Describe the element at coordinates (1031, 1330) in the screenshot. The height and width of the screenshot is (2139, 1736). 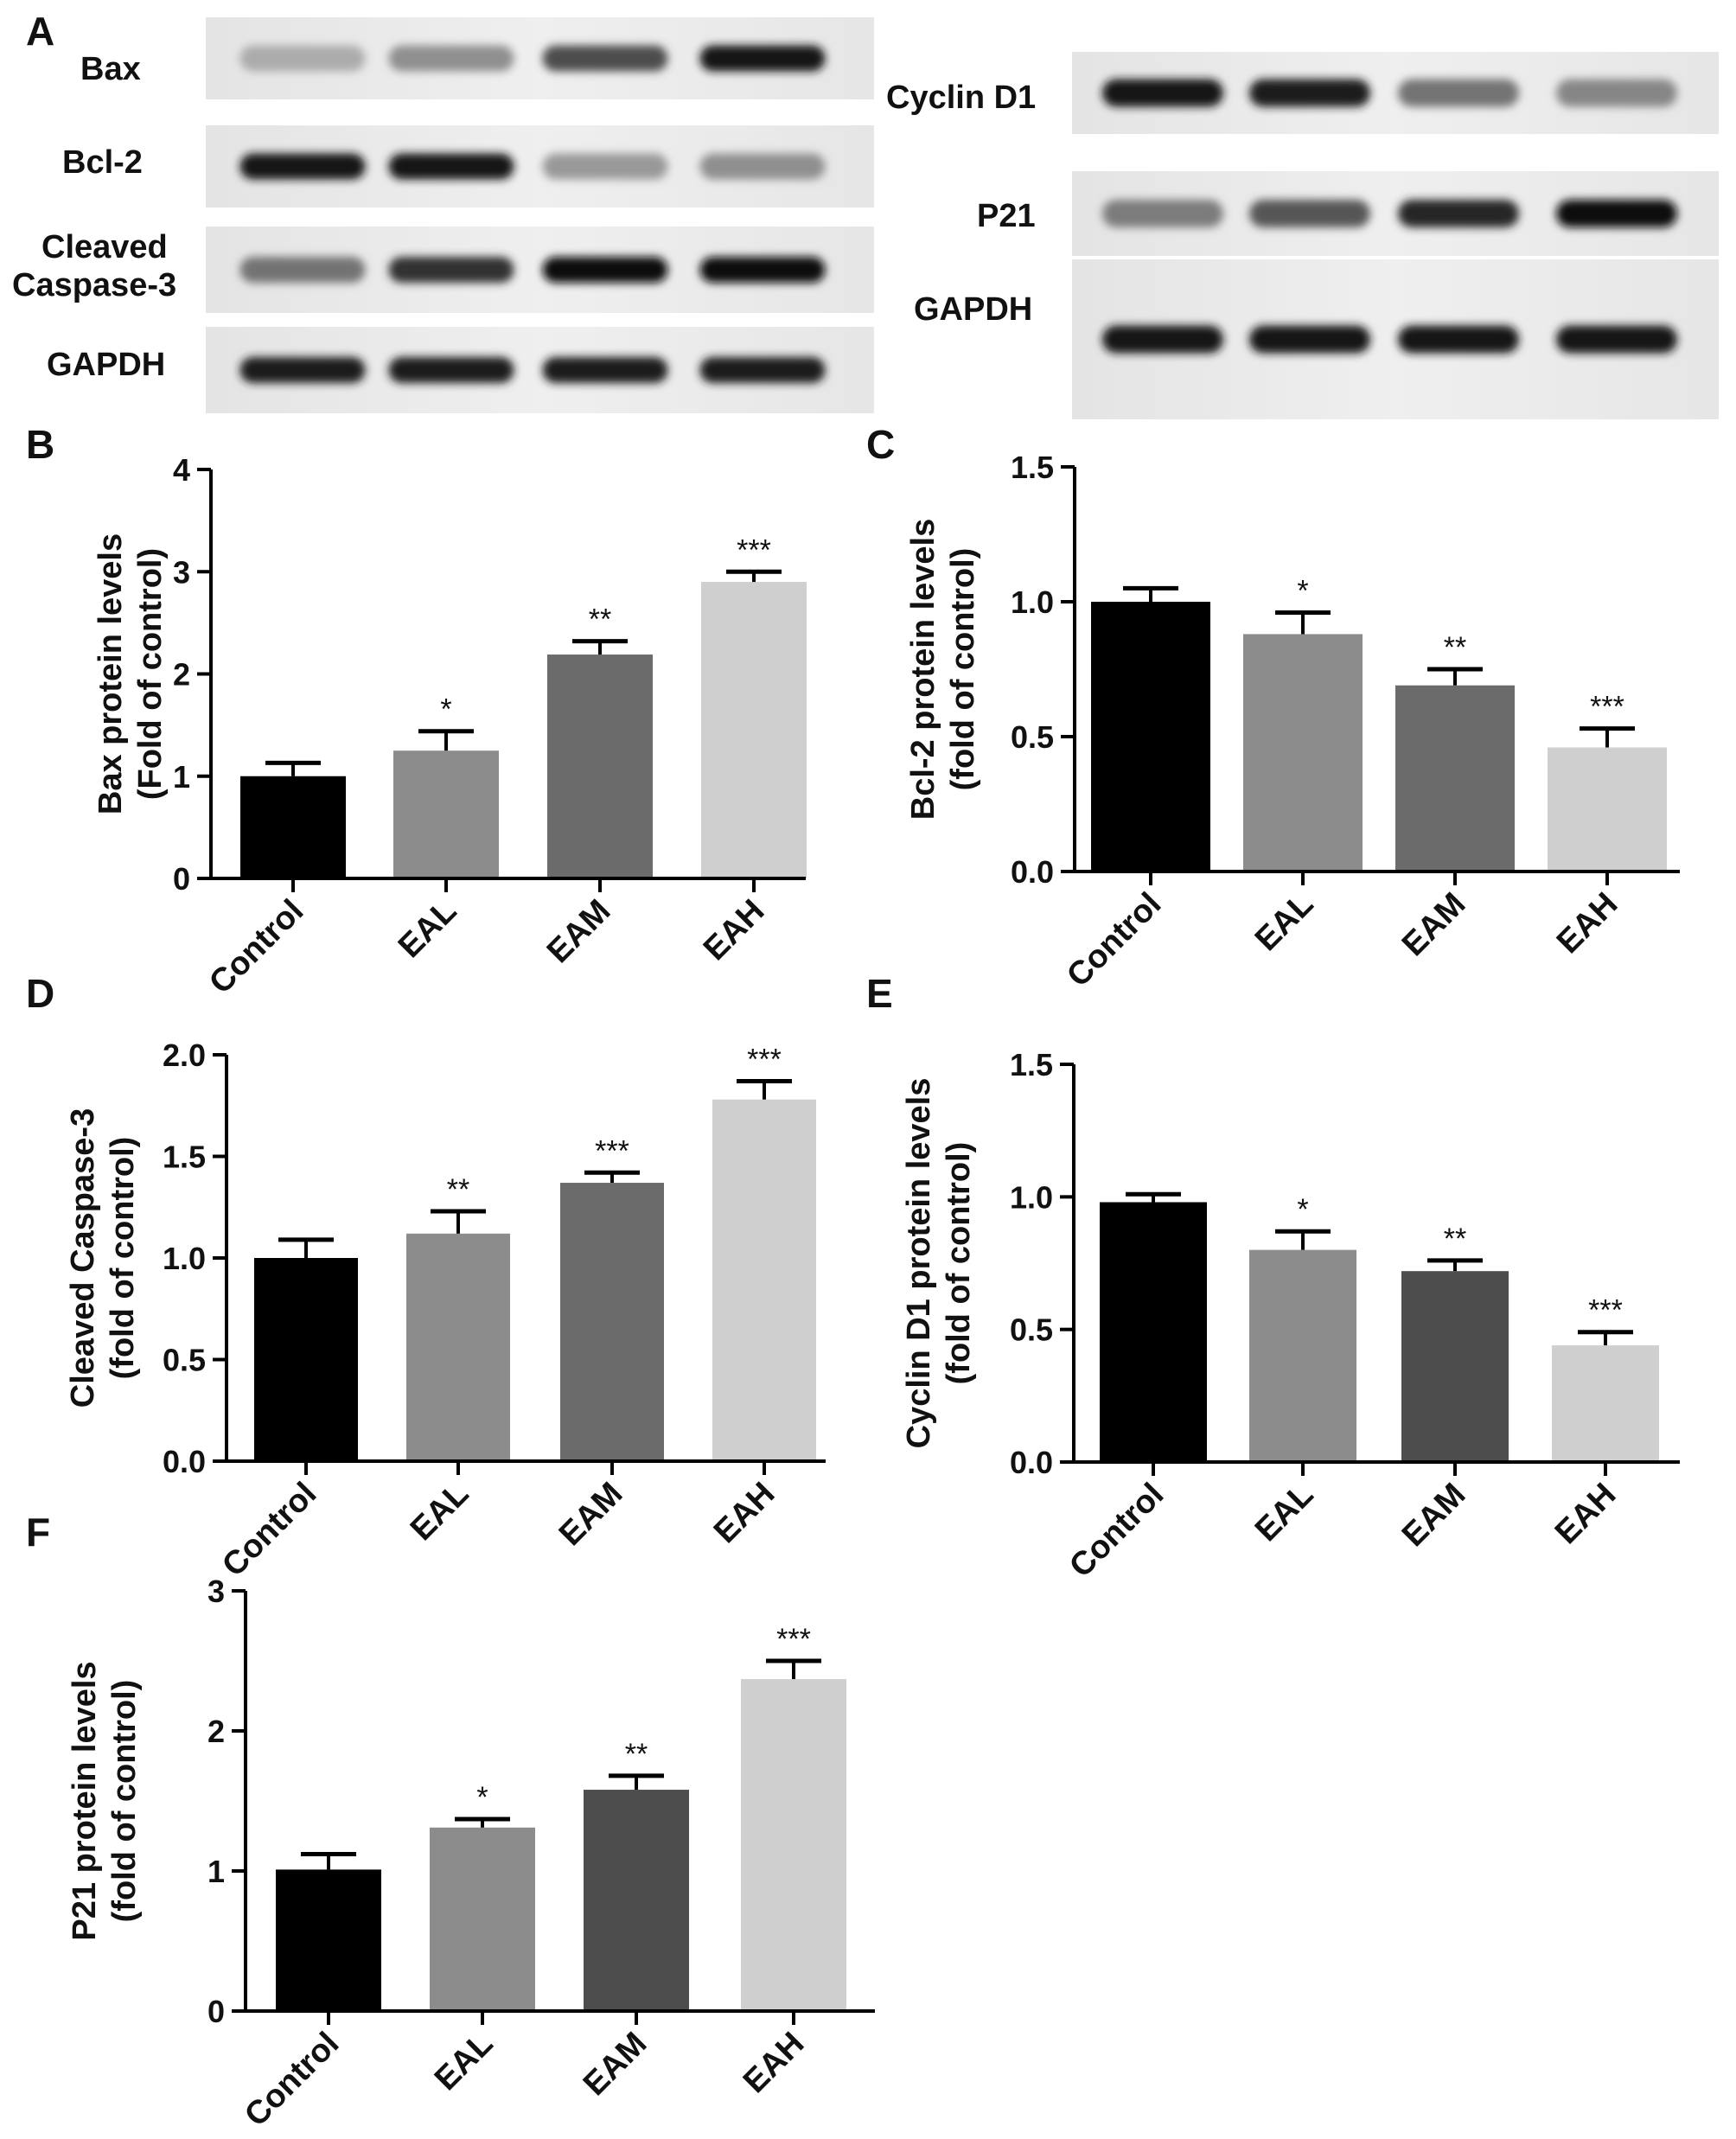
I see `y-tick-label: 0.5` at that location.